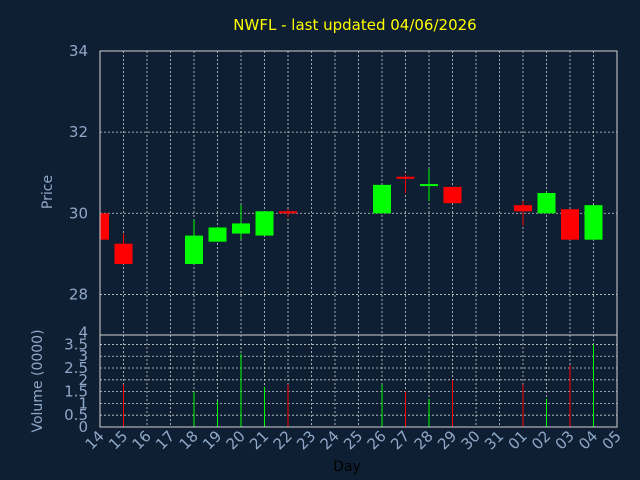  I want to click on volume-tick-label: 2, so click(83, 380).